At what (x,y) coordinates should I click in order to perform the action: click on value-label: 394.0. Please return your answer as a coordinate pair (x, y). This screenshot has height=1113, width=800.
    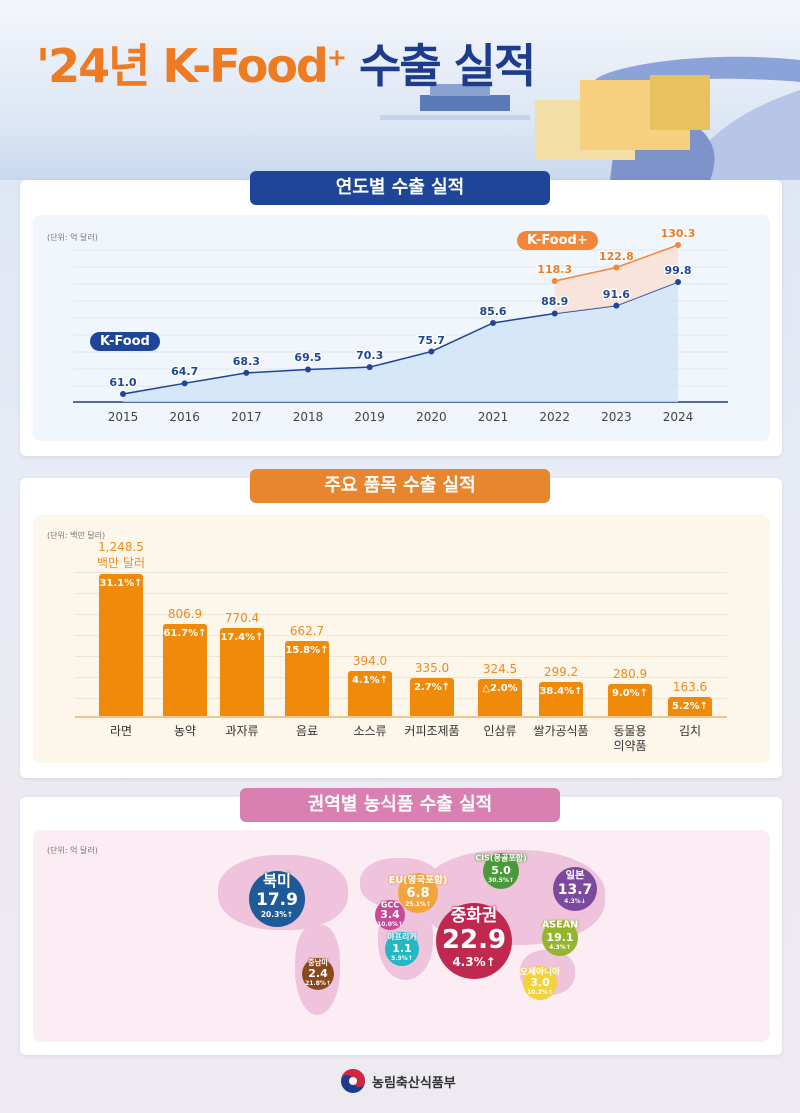
    Looking at the image, I should click on (370, 661).